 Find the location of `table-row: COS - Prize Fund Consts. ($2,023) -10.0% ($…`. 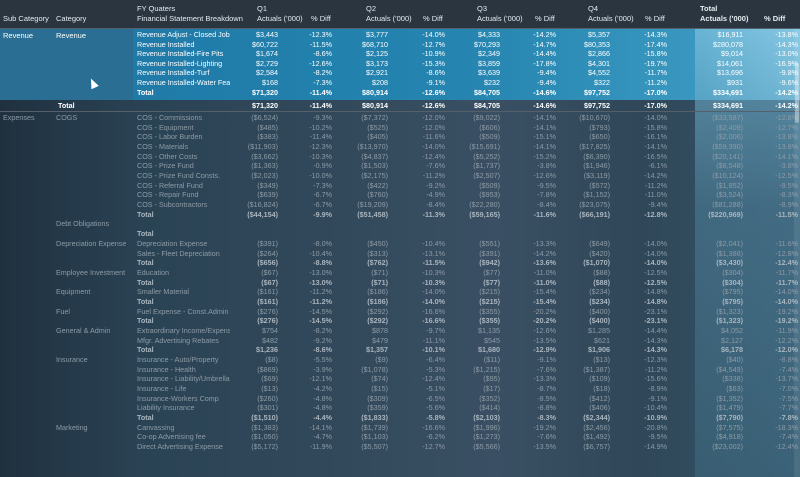

table-row: COS - Prize Fund Consts. ($2,023) -10.0% ($… is located at coordinates (400, 175).